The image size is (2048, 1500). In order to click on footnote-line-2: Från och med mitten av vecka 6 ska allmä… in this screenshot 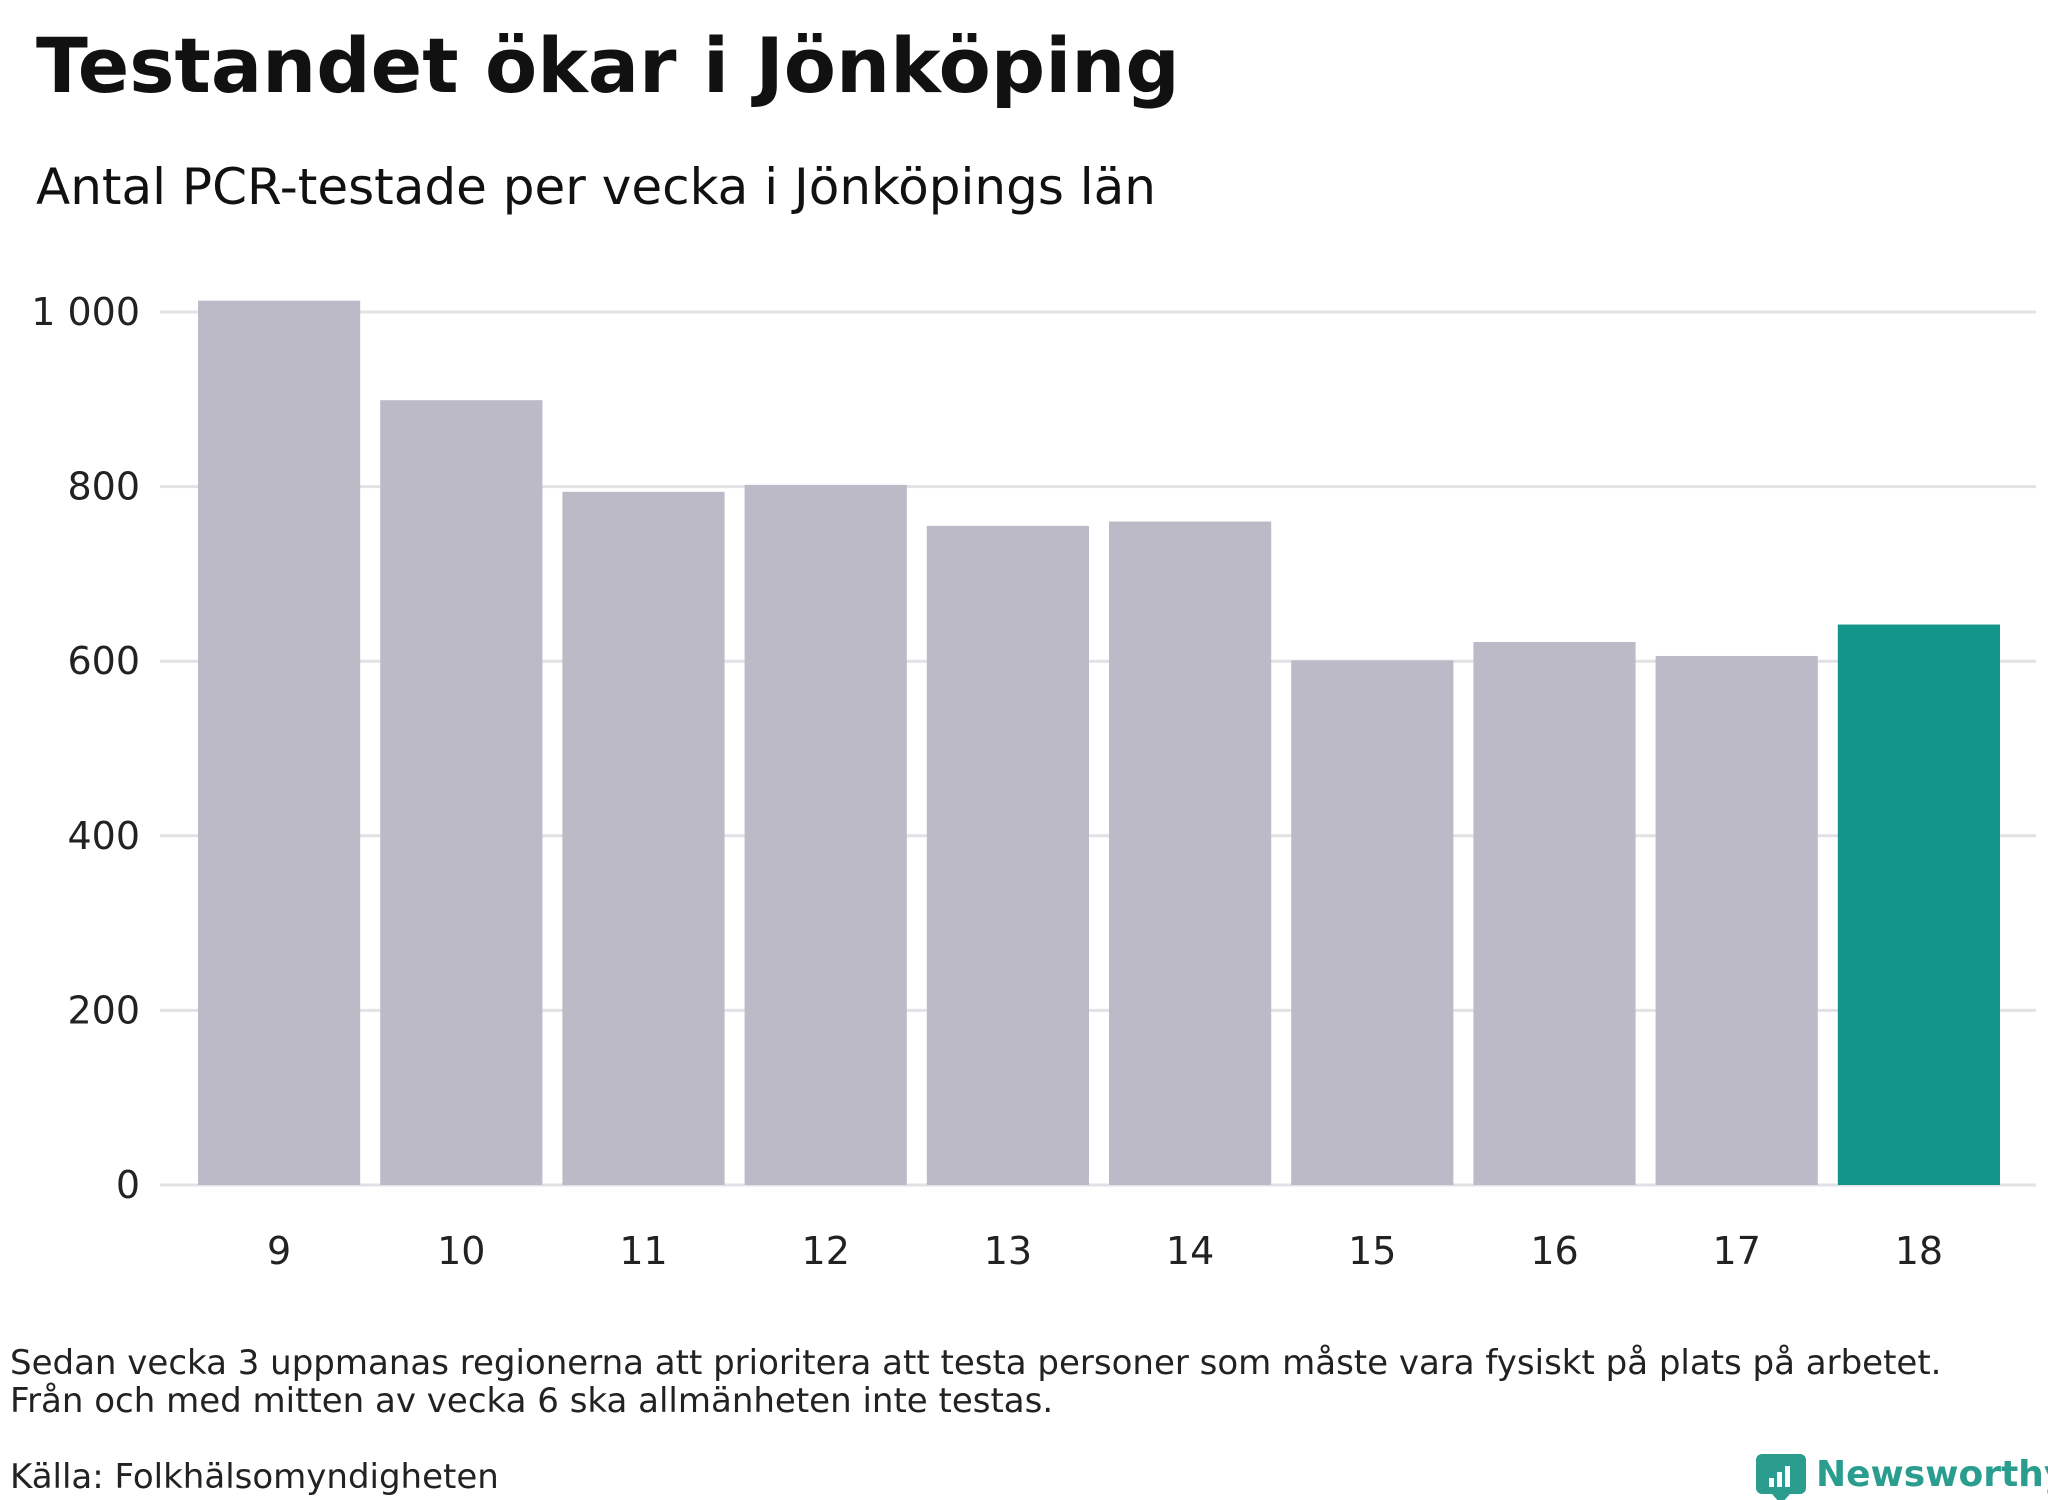, I will do `click(531, 1401)`.